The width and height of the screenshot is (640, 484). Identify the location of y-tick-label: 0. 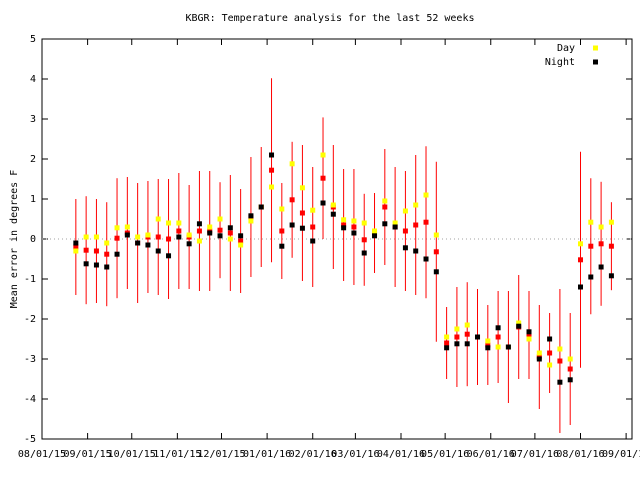
(33, 239).